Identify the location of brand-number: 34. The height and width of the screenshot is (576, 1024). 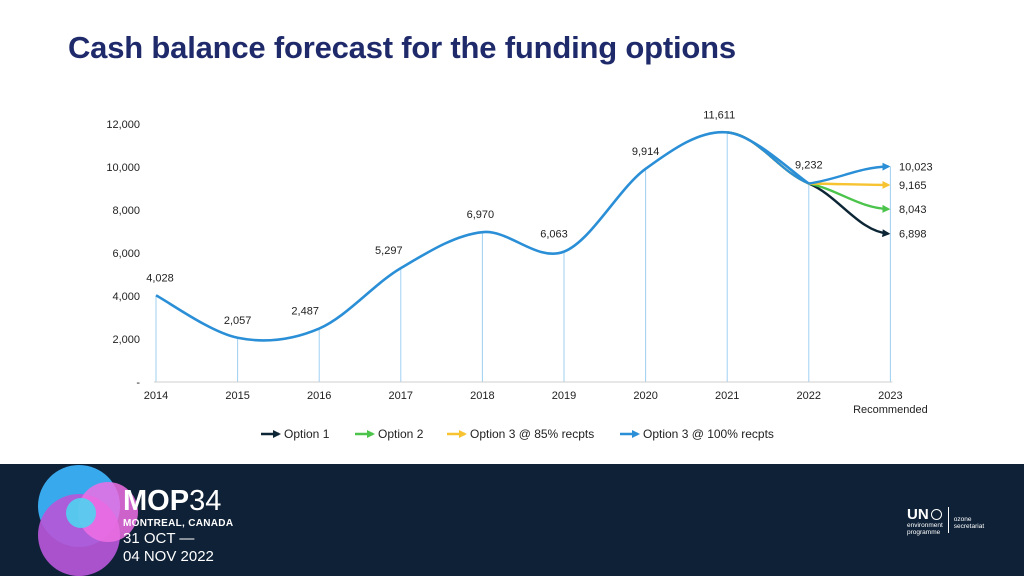
(205, 501).